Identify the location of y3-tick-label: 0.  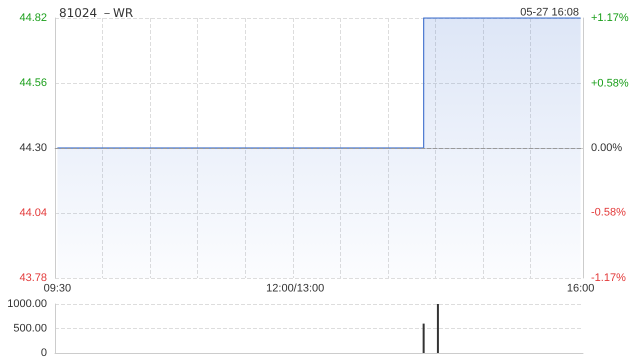
(43, 353).